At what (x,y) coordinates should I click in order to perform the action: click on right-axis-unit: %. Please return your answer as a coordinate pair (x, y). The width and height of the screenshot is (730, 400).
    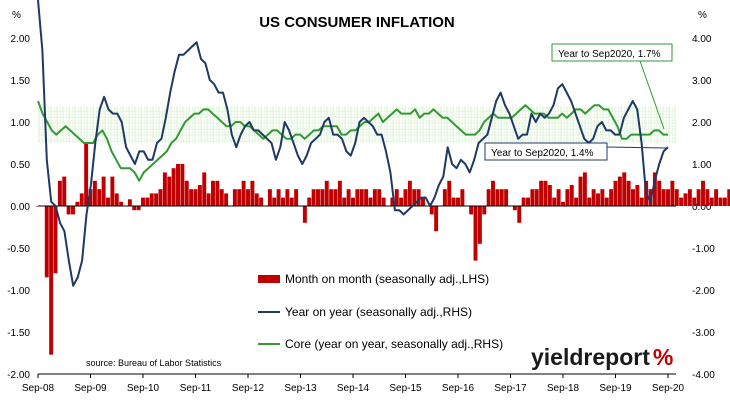
    Looking at the image, I should click on (702, 15).